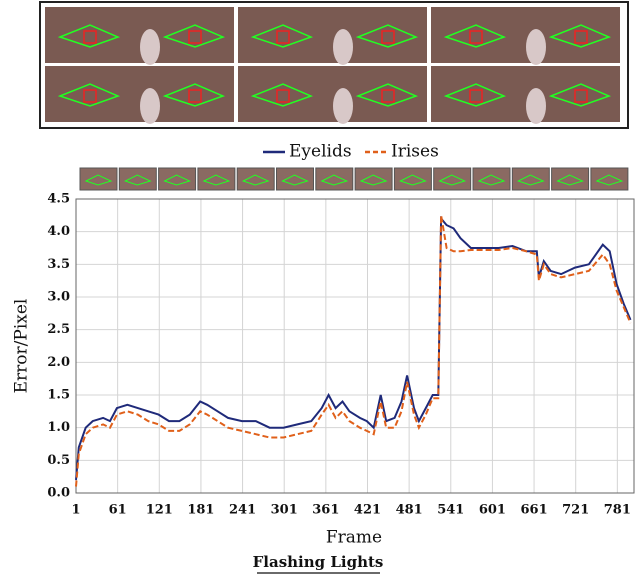 This screenshot has height=579, width=635. What do you see at coordinates (325, 510) in the screenshot?
I see `x-tick-label: 361` at bounding box center [325, 510].